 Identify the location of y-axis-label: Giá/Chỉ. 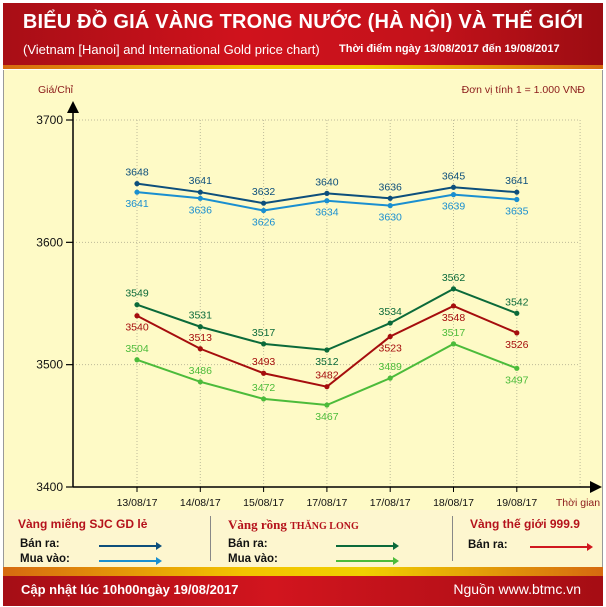
(56, 90).